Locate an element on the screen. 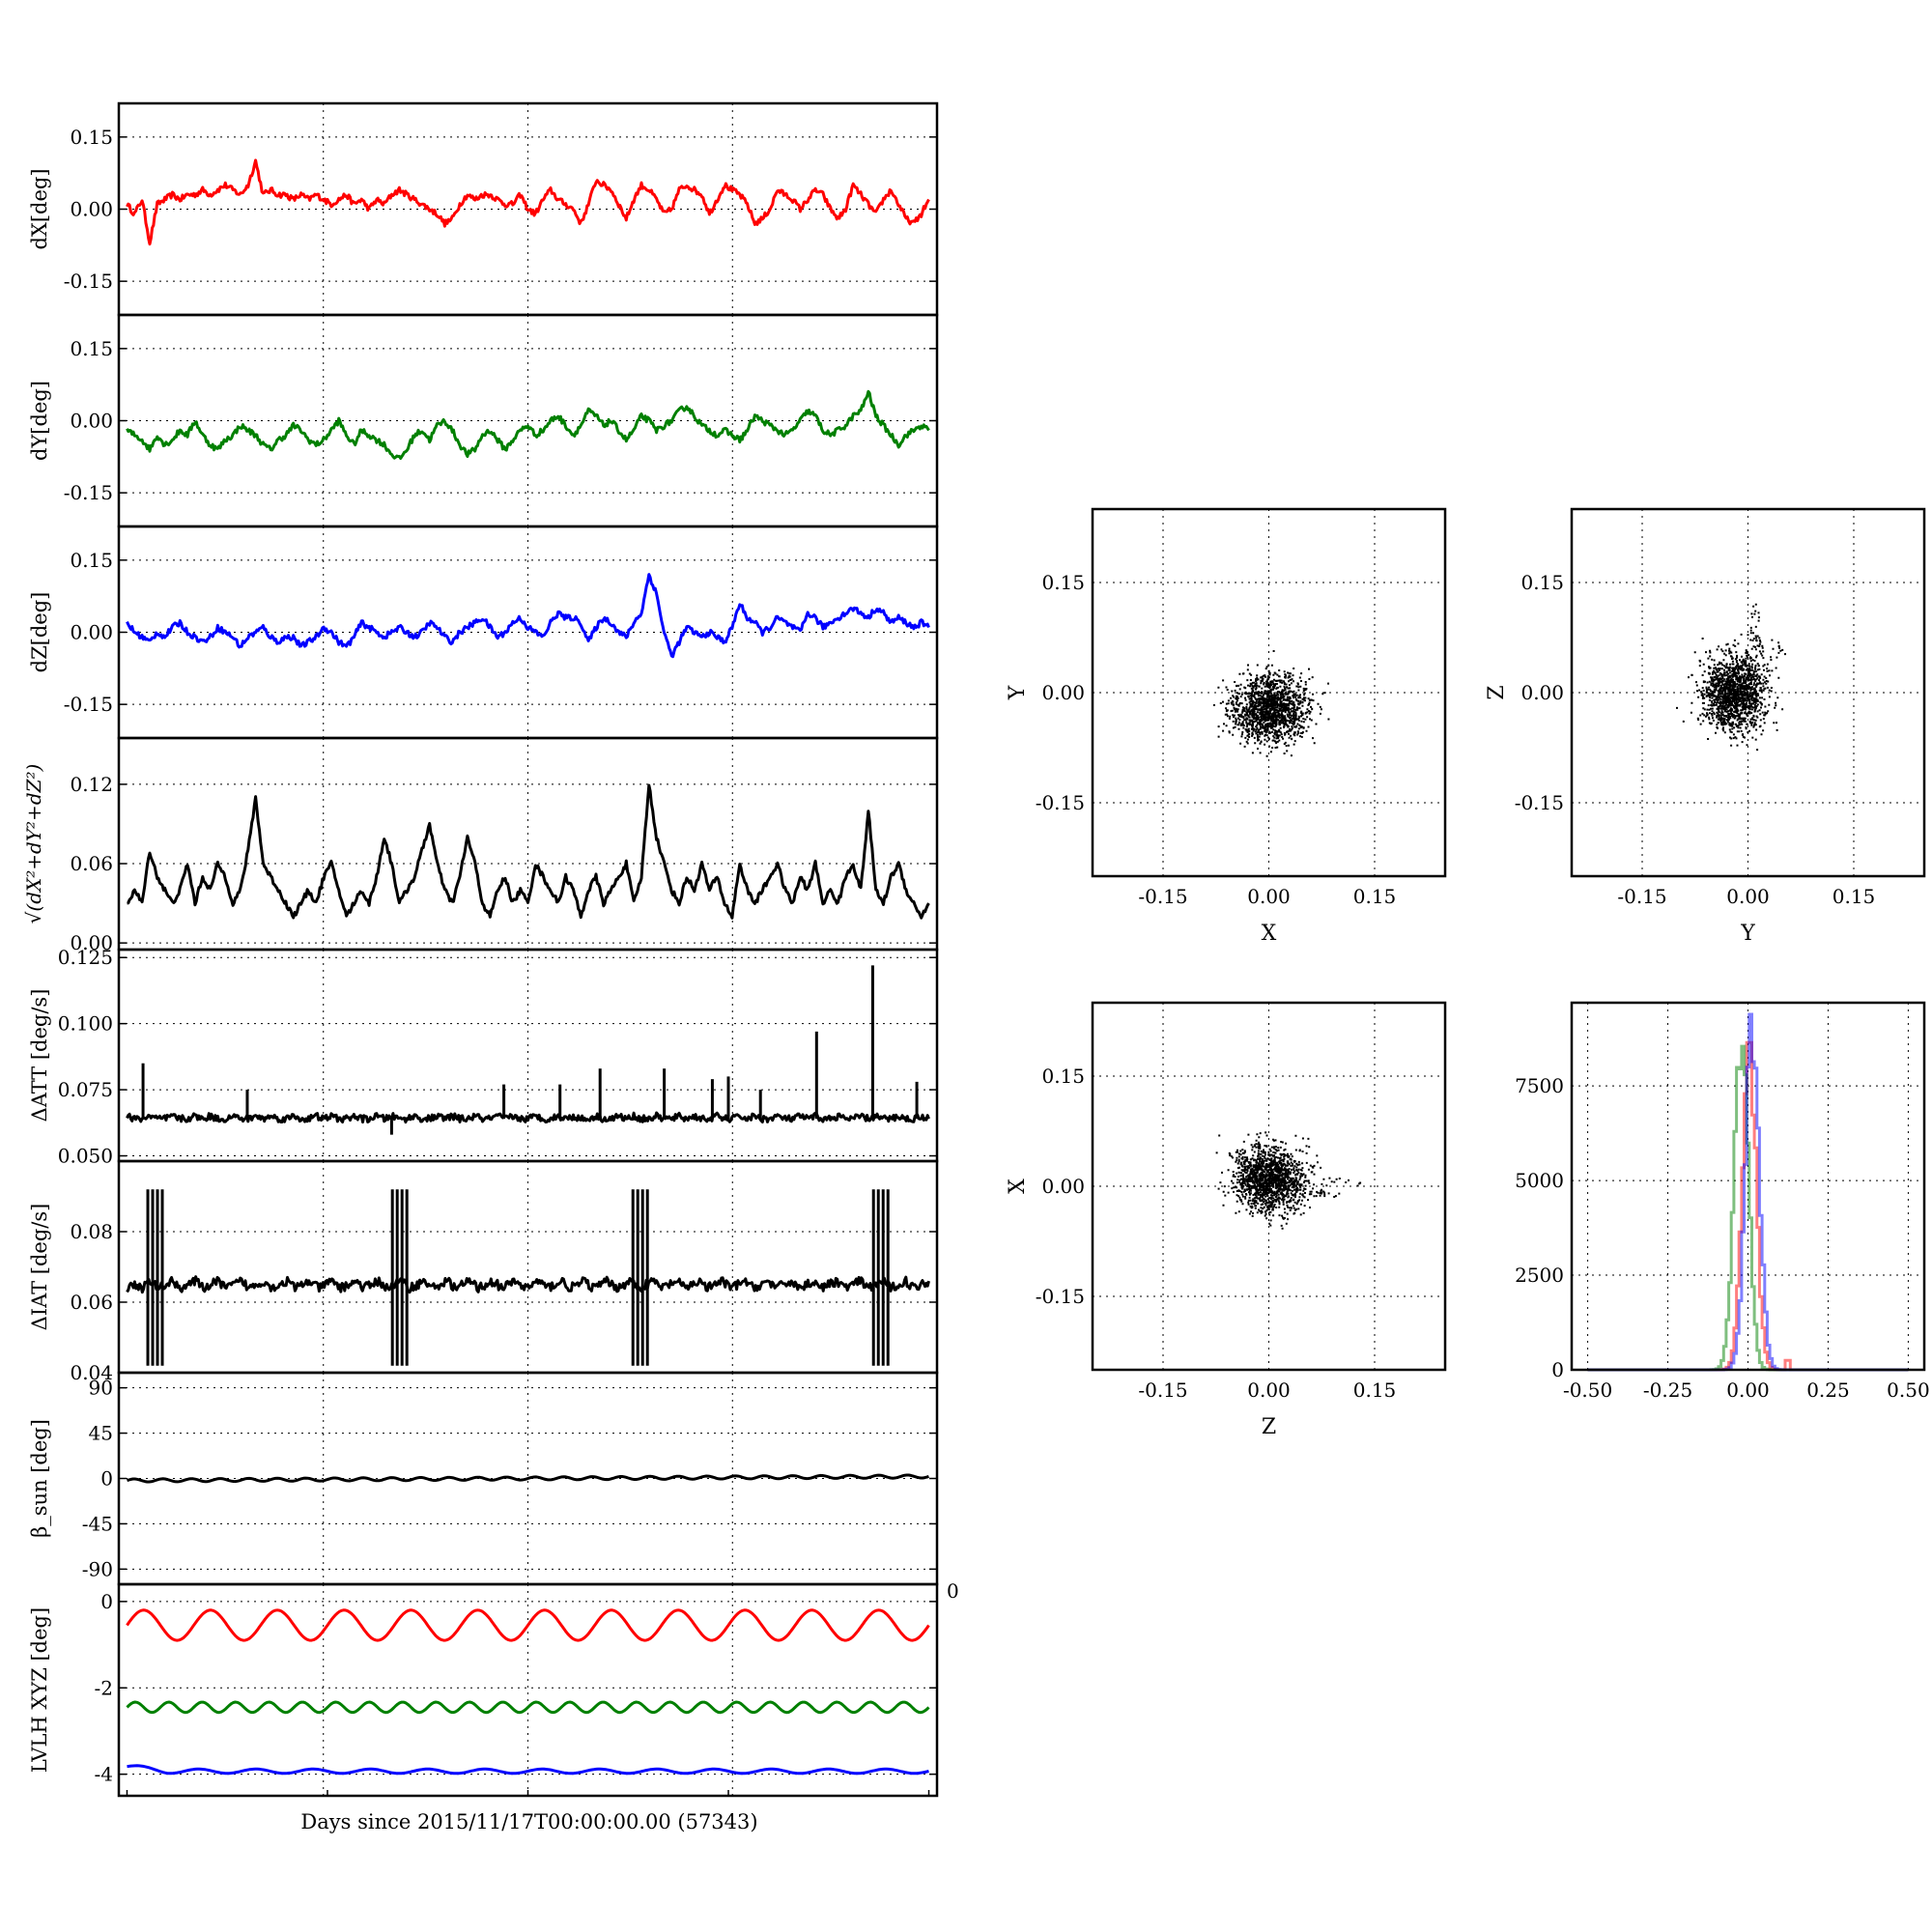 The image size is (1932, 1932). svg-text: ΔATT [deg/s] is located at coordinates (39, 1055).